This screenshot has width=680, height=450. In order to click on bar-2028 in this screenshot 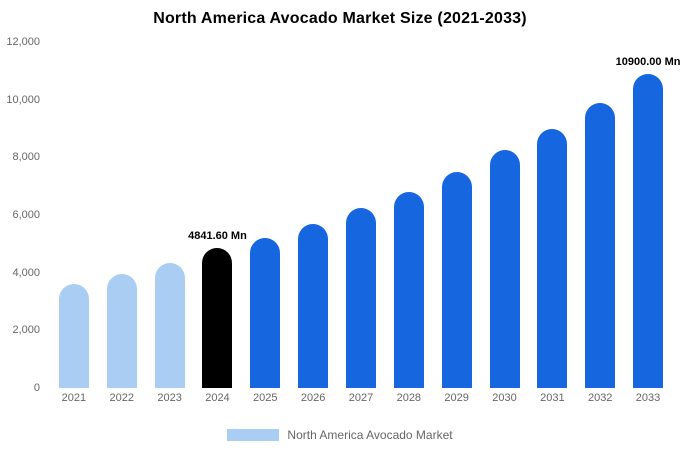, I will do `click(408, 289)`.